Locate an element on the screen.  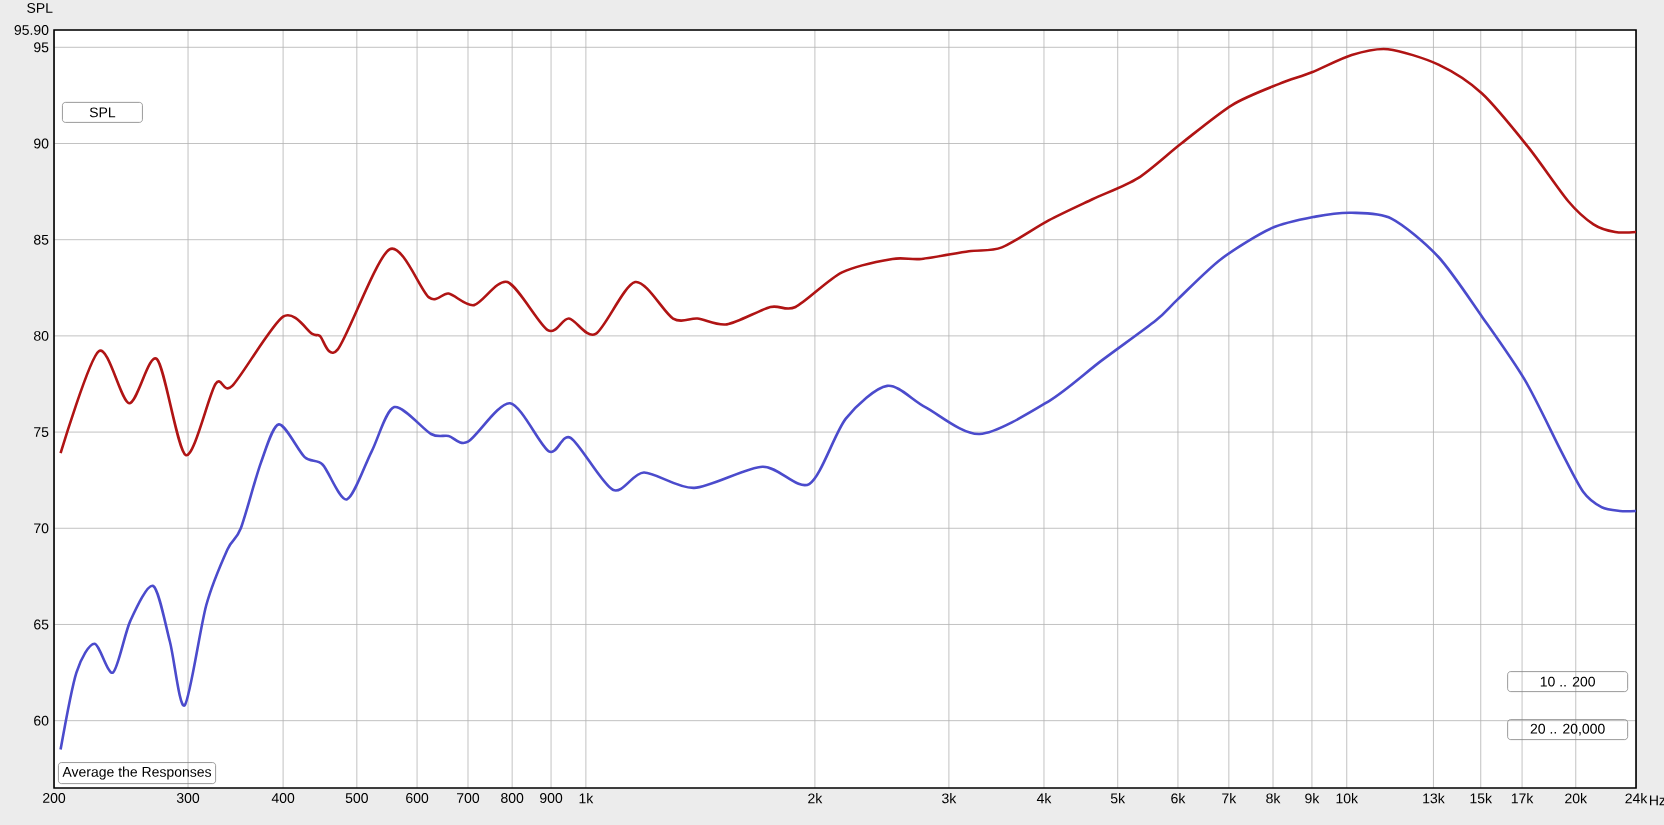
y-tick-label: 85 is located at coordinates (41, 239).